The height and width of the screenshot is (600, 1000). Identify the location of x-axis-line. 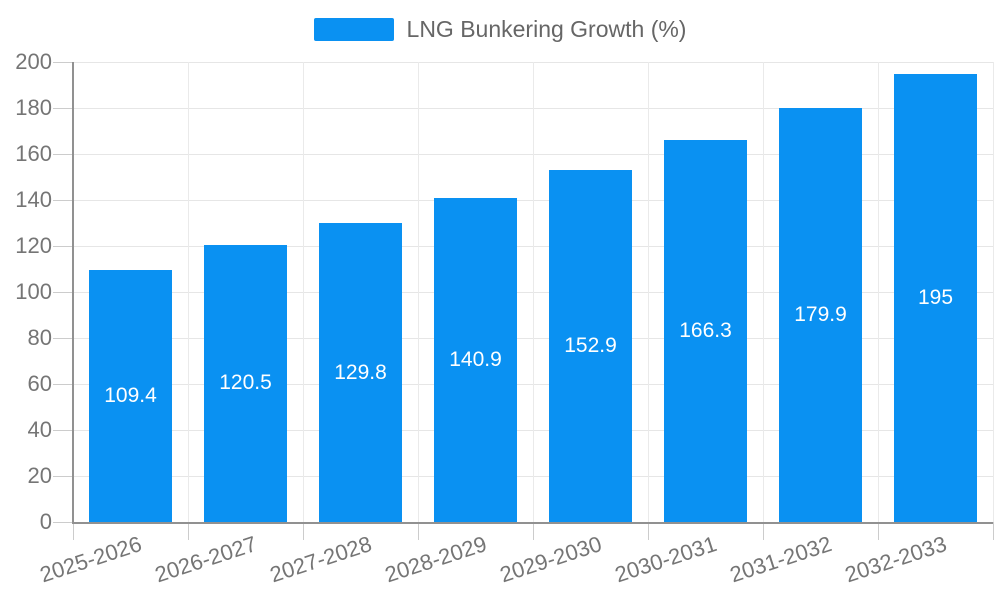
(533, 523).